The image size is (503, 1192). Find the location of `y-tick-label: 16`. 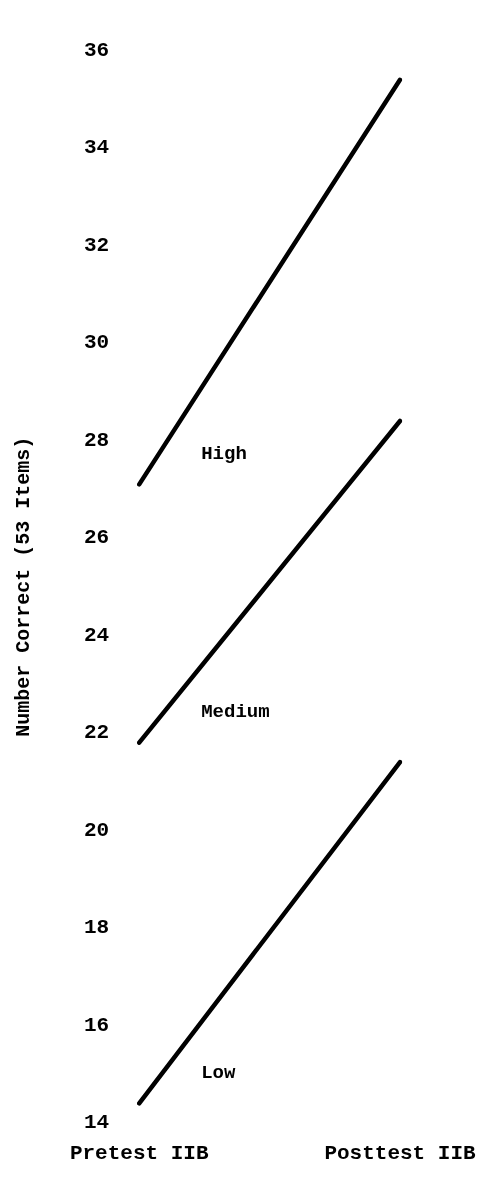

y-tick-label: 16 is located at coordinates (96, 1025).